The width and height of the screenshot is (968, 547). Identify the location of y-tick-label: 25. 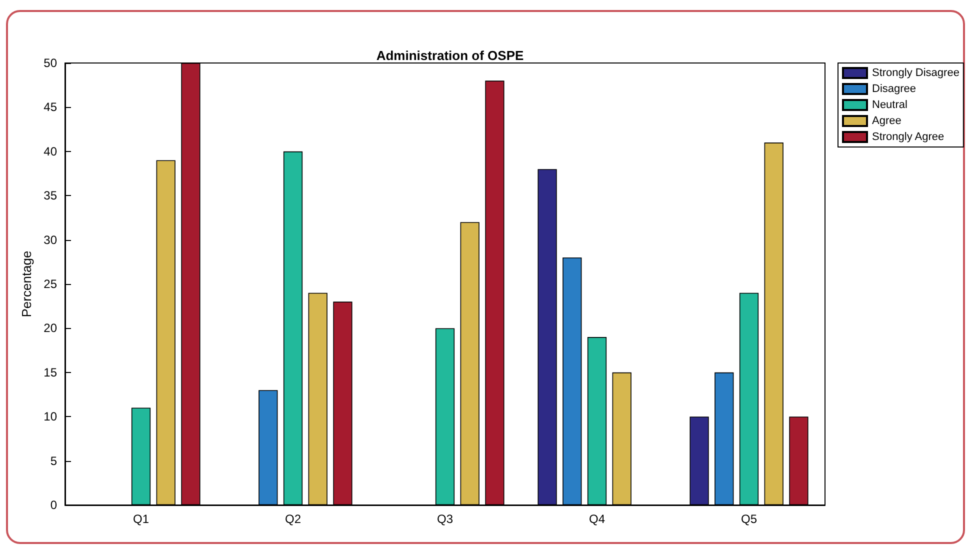
(51, 284).